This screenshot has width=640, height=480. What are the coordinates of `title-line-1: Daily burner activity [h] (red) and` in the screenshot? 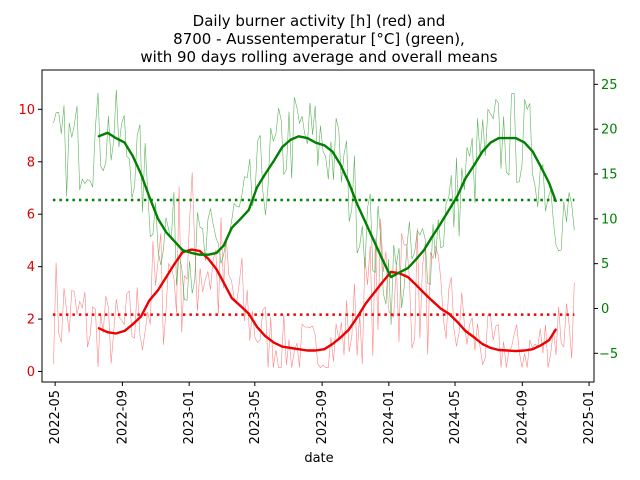 It's located at (319, 21).